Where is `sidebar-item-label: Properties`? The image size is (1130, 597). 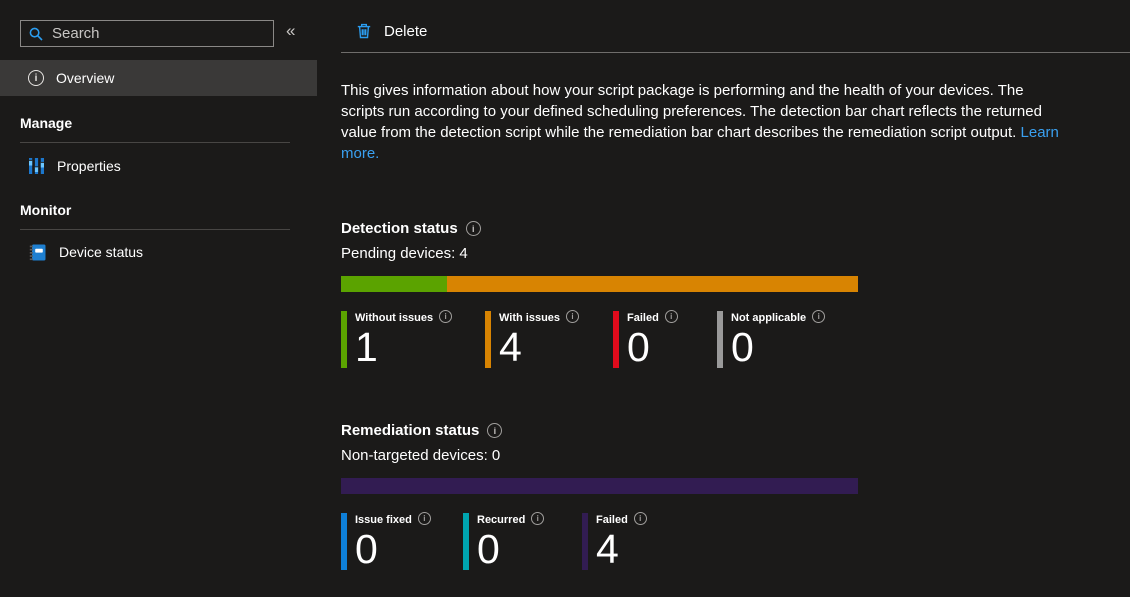
sidebar-item-label: Properties is located at coordinates (89, 166).